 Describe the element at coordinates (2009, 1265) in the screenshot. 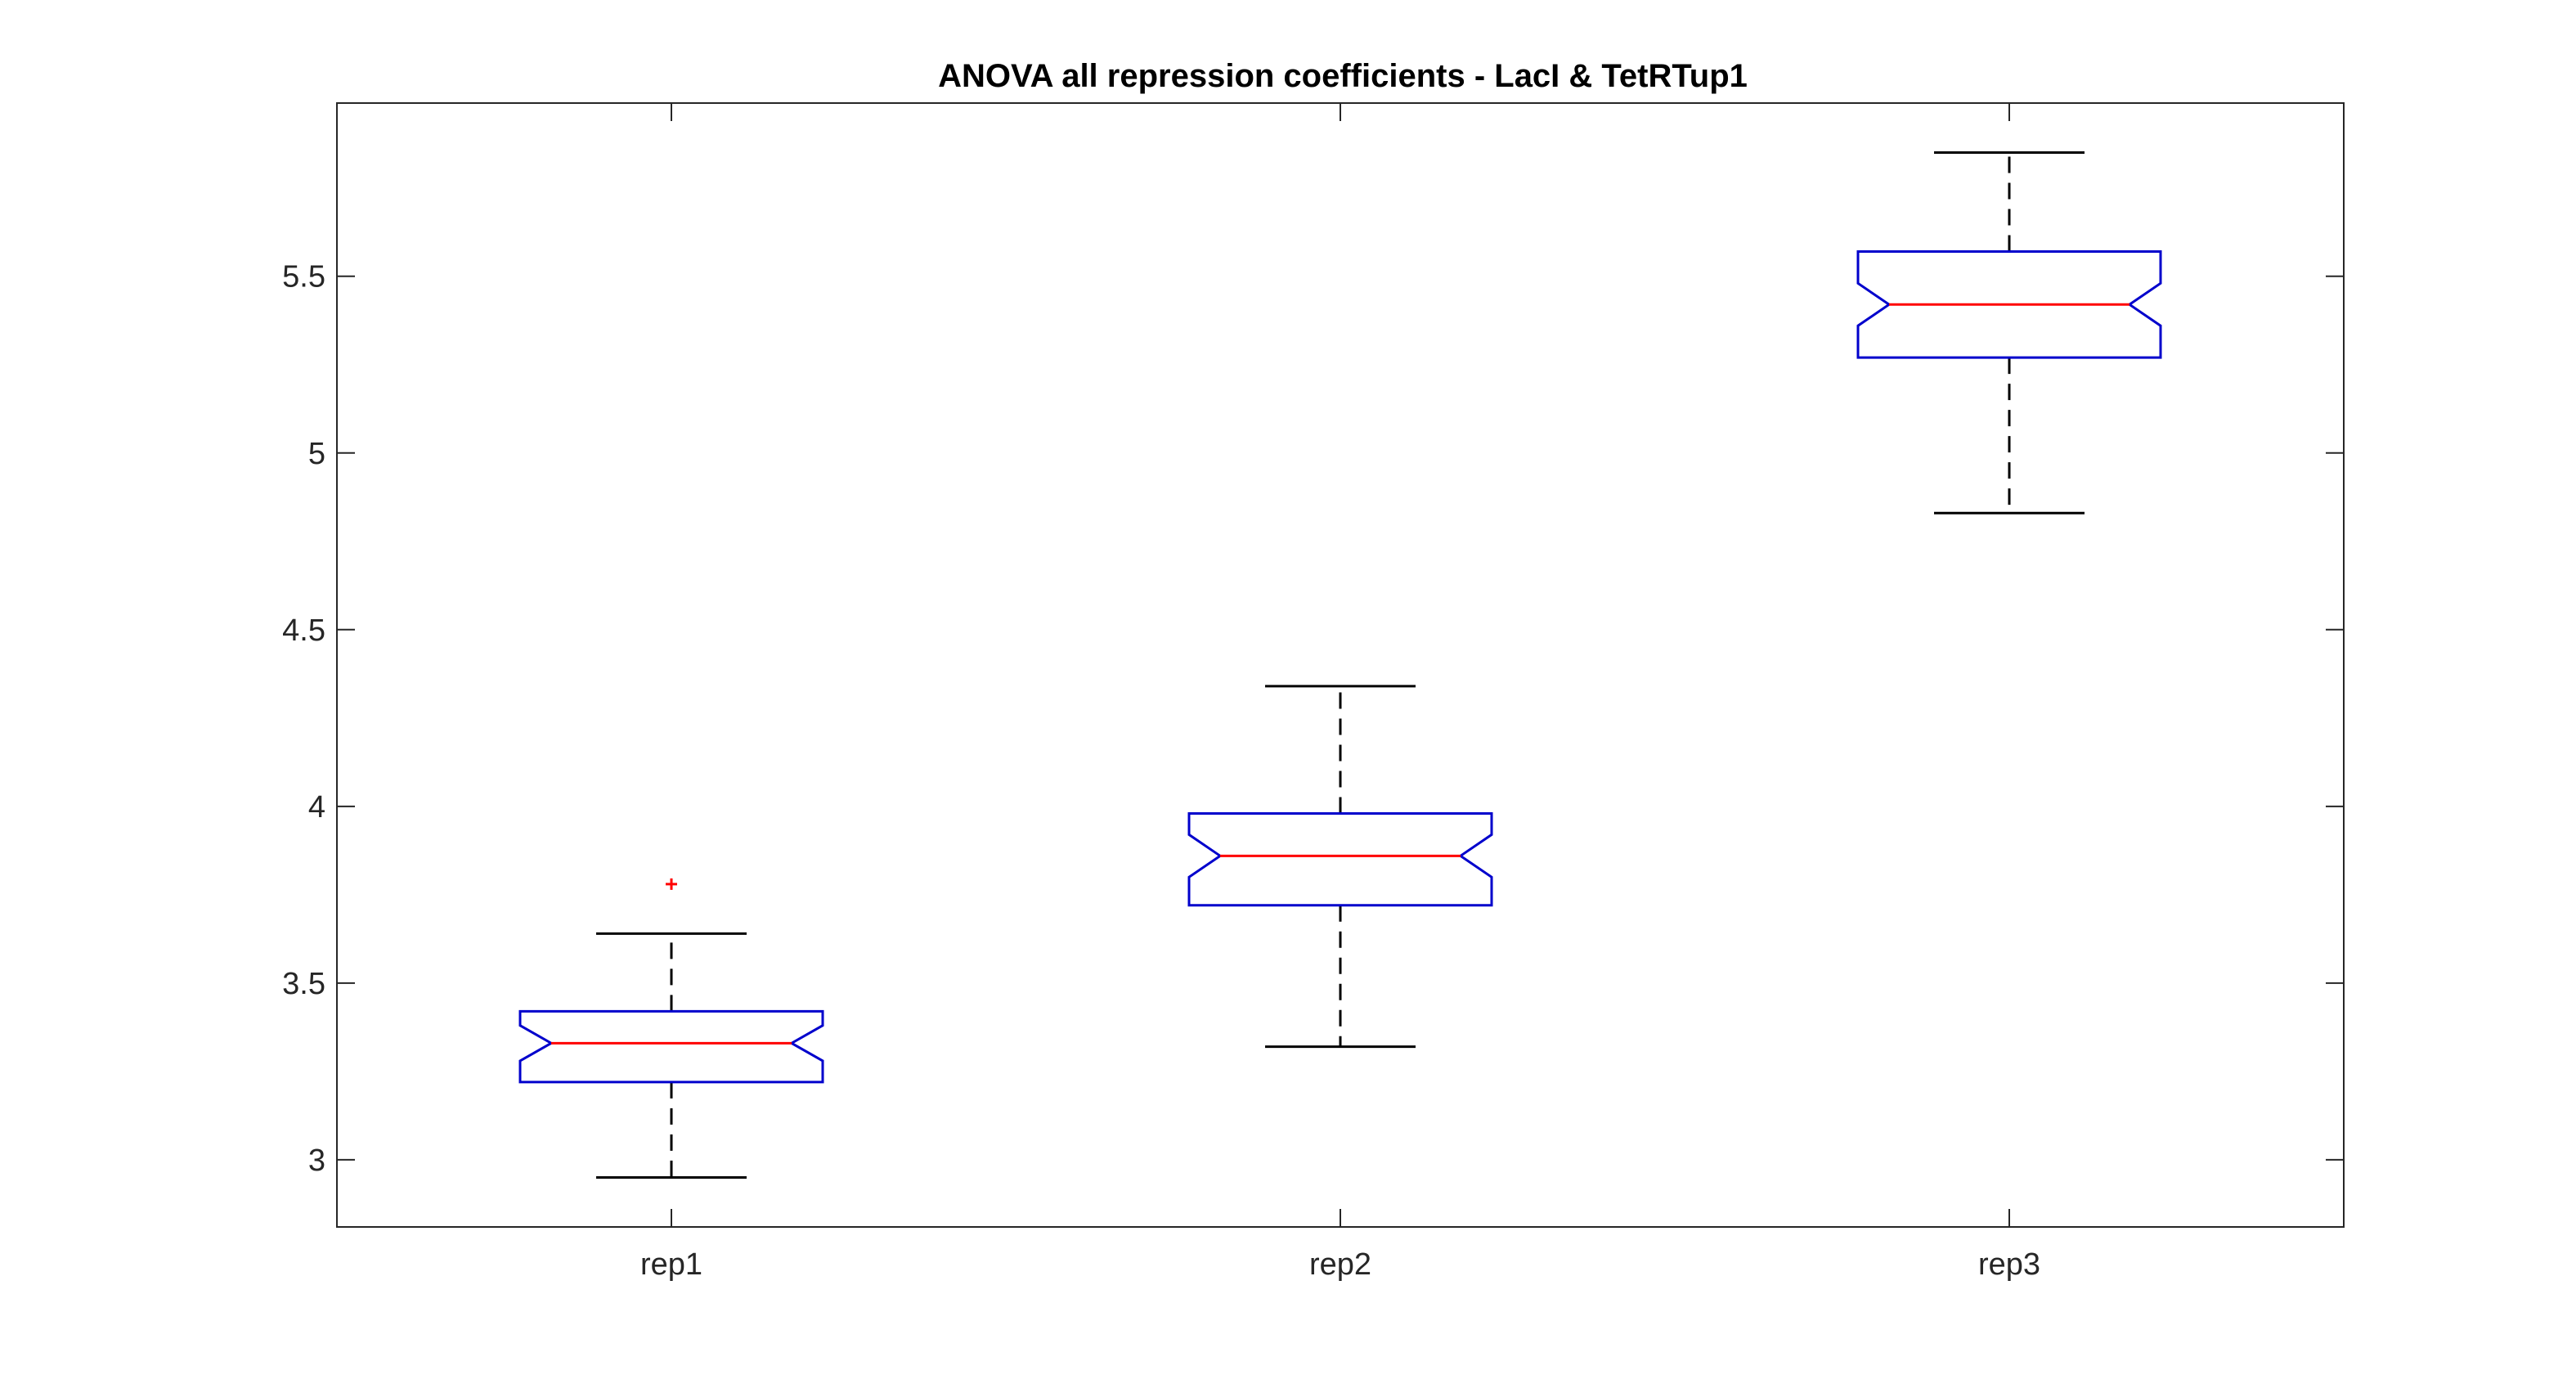

I see `x-tick-label: rep3` at that location.